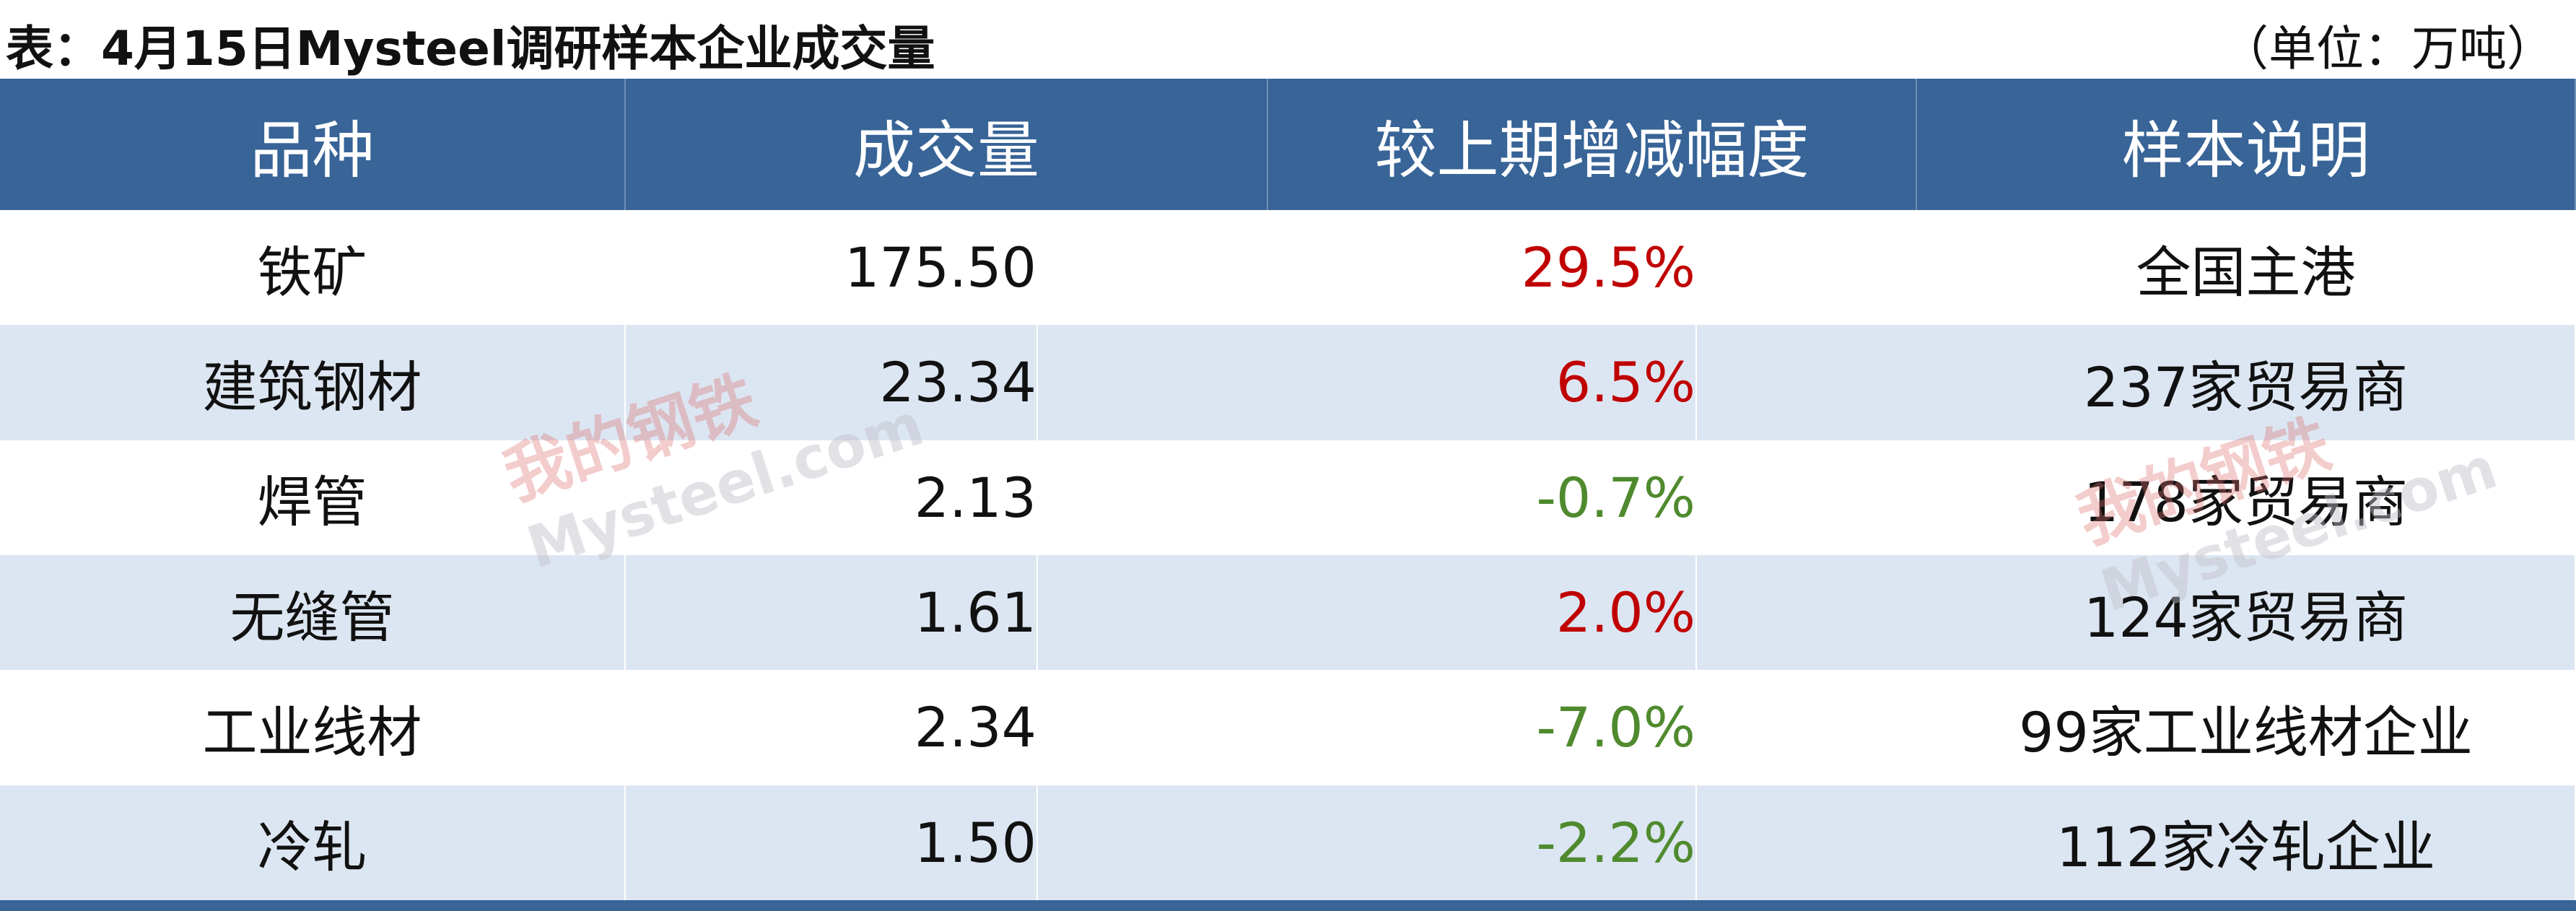 The width and height of the screenshot is (2576, 911). I want to click on table-cell: 99家工业线材企业, so click(2246, 727).